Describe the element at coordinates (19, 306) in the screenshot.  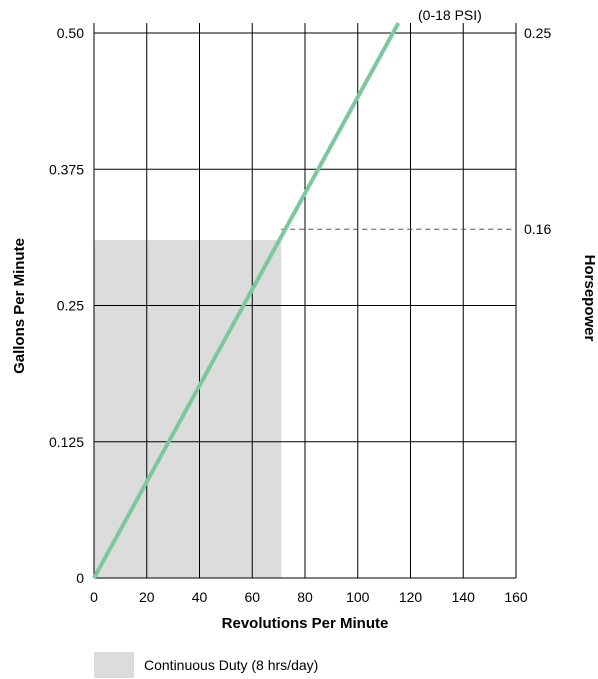
I see `y-axis-title: Gallons Per Minute` at that location.